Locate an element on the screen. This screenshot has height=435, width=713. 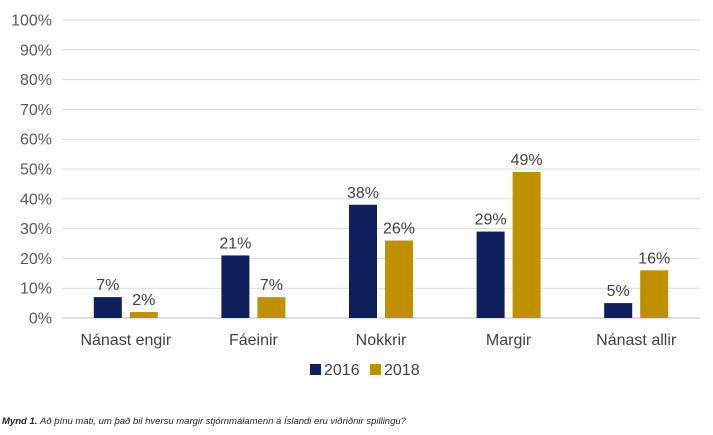
data-label: 5% is located at coordinates (618, 291).